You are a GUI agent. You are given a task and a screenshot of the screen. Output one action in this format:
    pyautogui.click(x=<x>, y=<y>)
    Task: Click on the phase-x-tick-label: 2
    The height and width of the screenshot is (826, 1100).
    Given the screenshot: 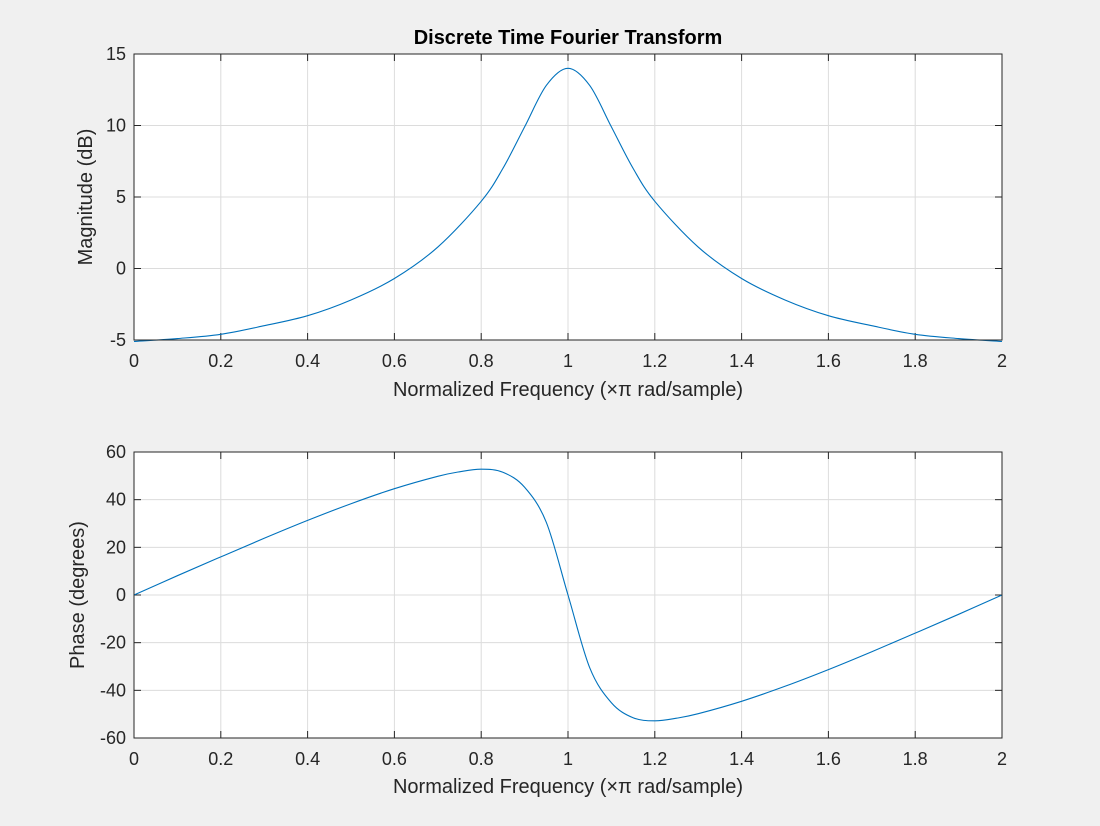 What is the action you would take?
    pyautogui.click(x=1002, y=759)
    